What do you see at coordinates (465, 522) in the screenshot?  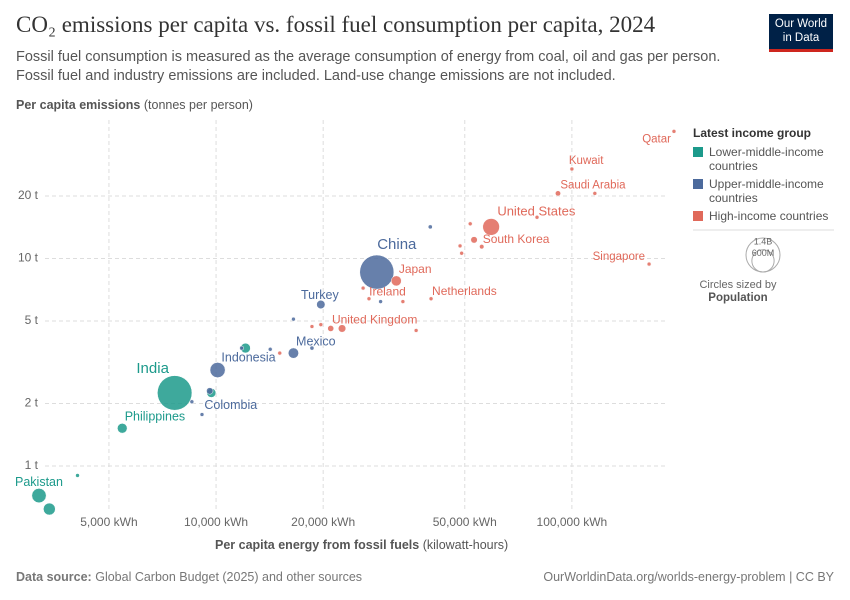 I see `x-tick-label: 50,000 kWh` at bounding box center [465, 522].